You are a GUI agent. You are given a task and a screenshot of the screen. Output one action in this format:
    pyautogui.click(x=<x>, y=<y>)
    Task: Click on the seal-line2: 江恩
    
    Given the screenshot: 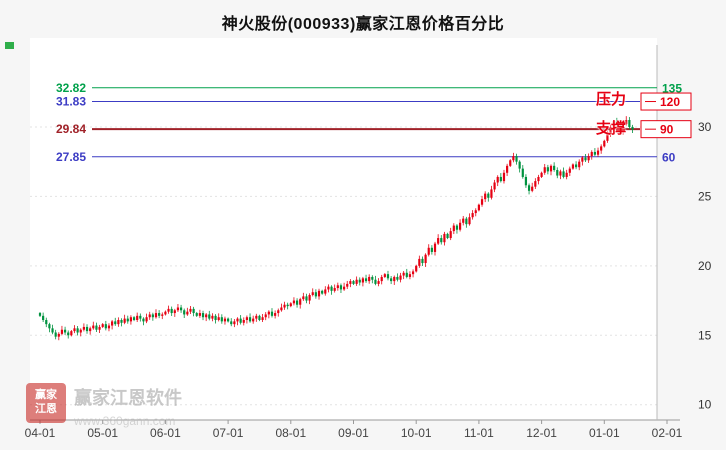 What is the action you would take?
    pyautogui.click(x=46, y=409)
    